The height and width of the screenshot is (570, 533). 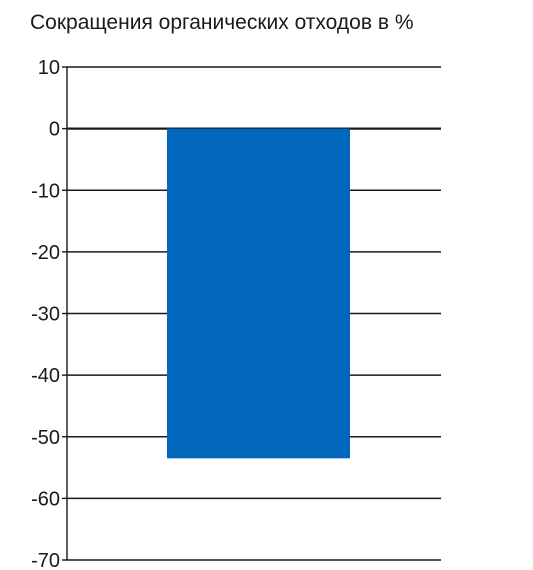 What do you see at coordinates (45, 191) in the screenshot?
I see `y-tick-label: -10` at bounding box center [45, 191].